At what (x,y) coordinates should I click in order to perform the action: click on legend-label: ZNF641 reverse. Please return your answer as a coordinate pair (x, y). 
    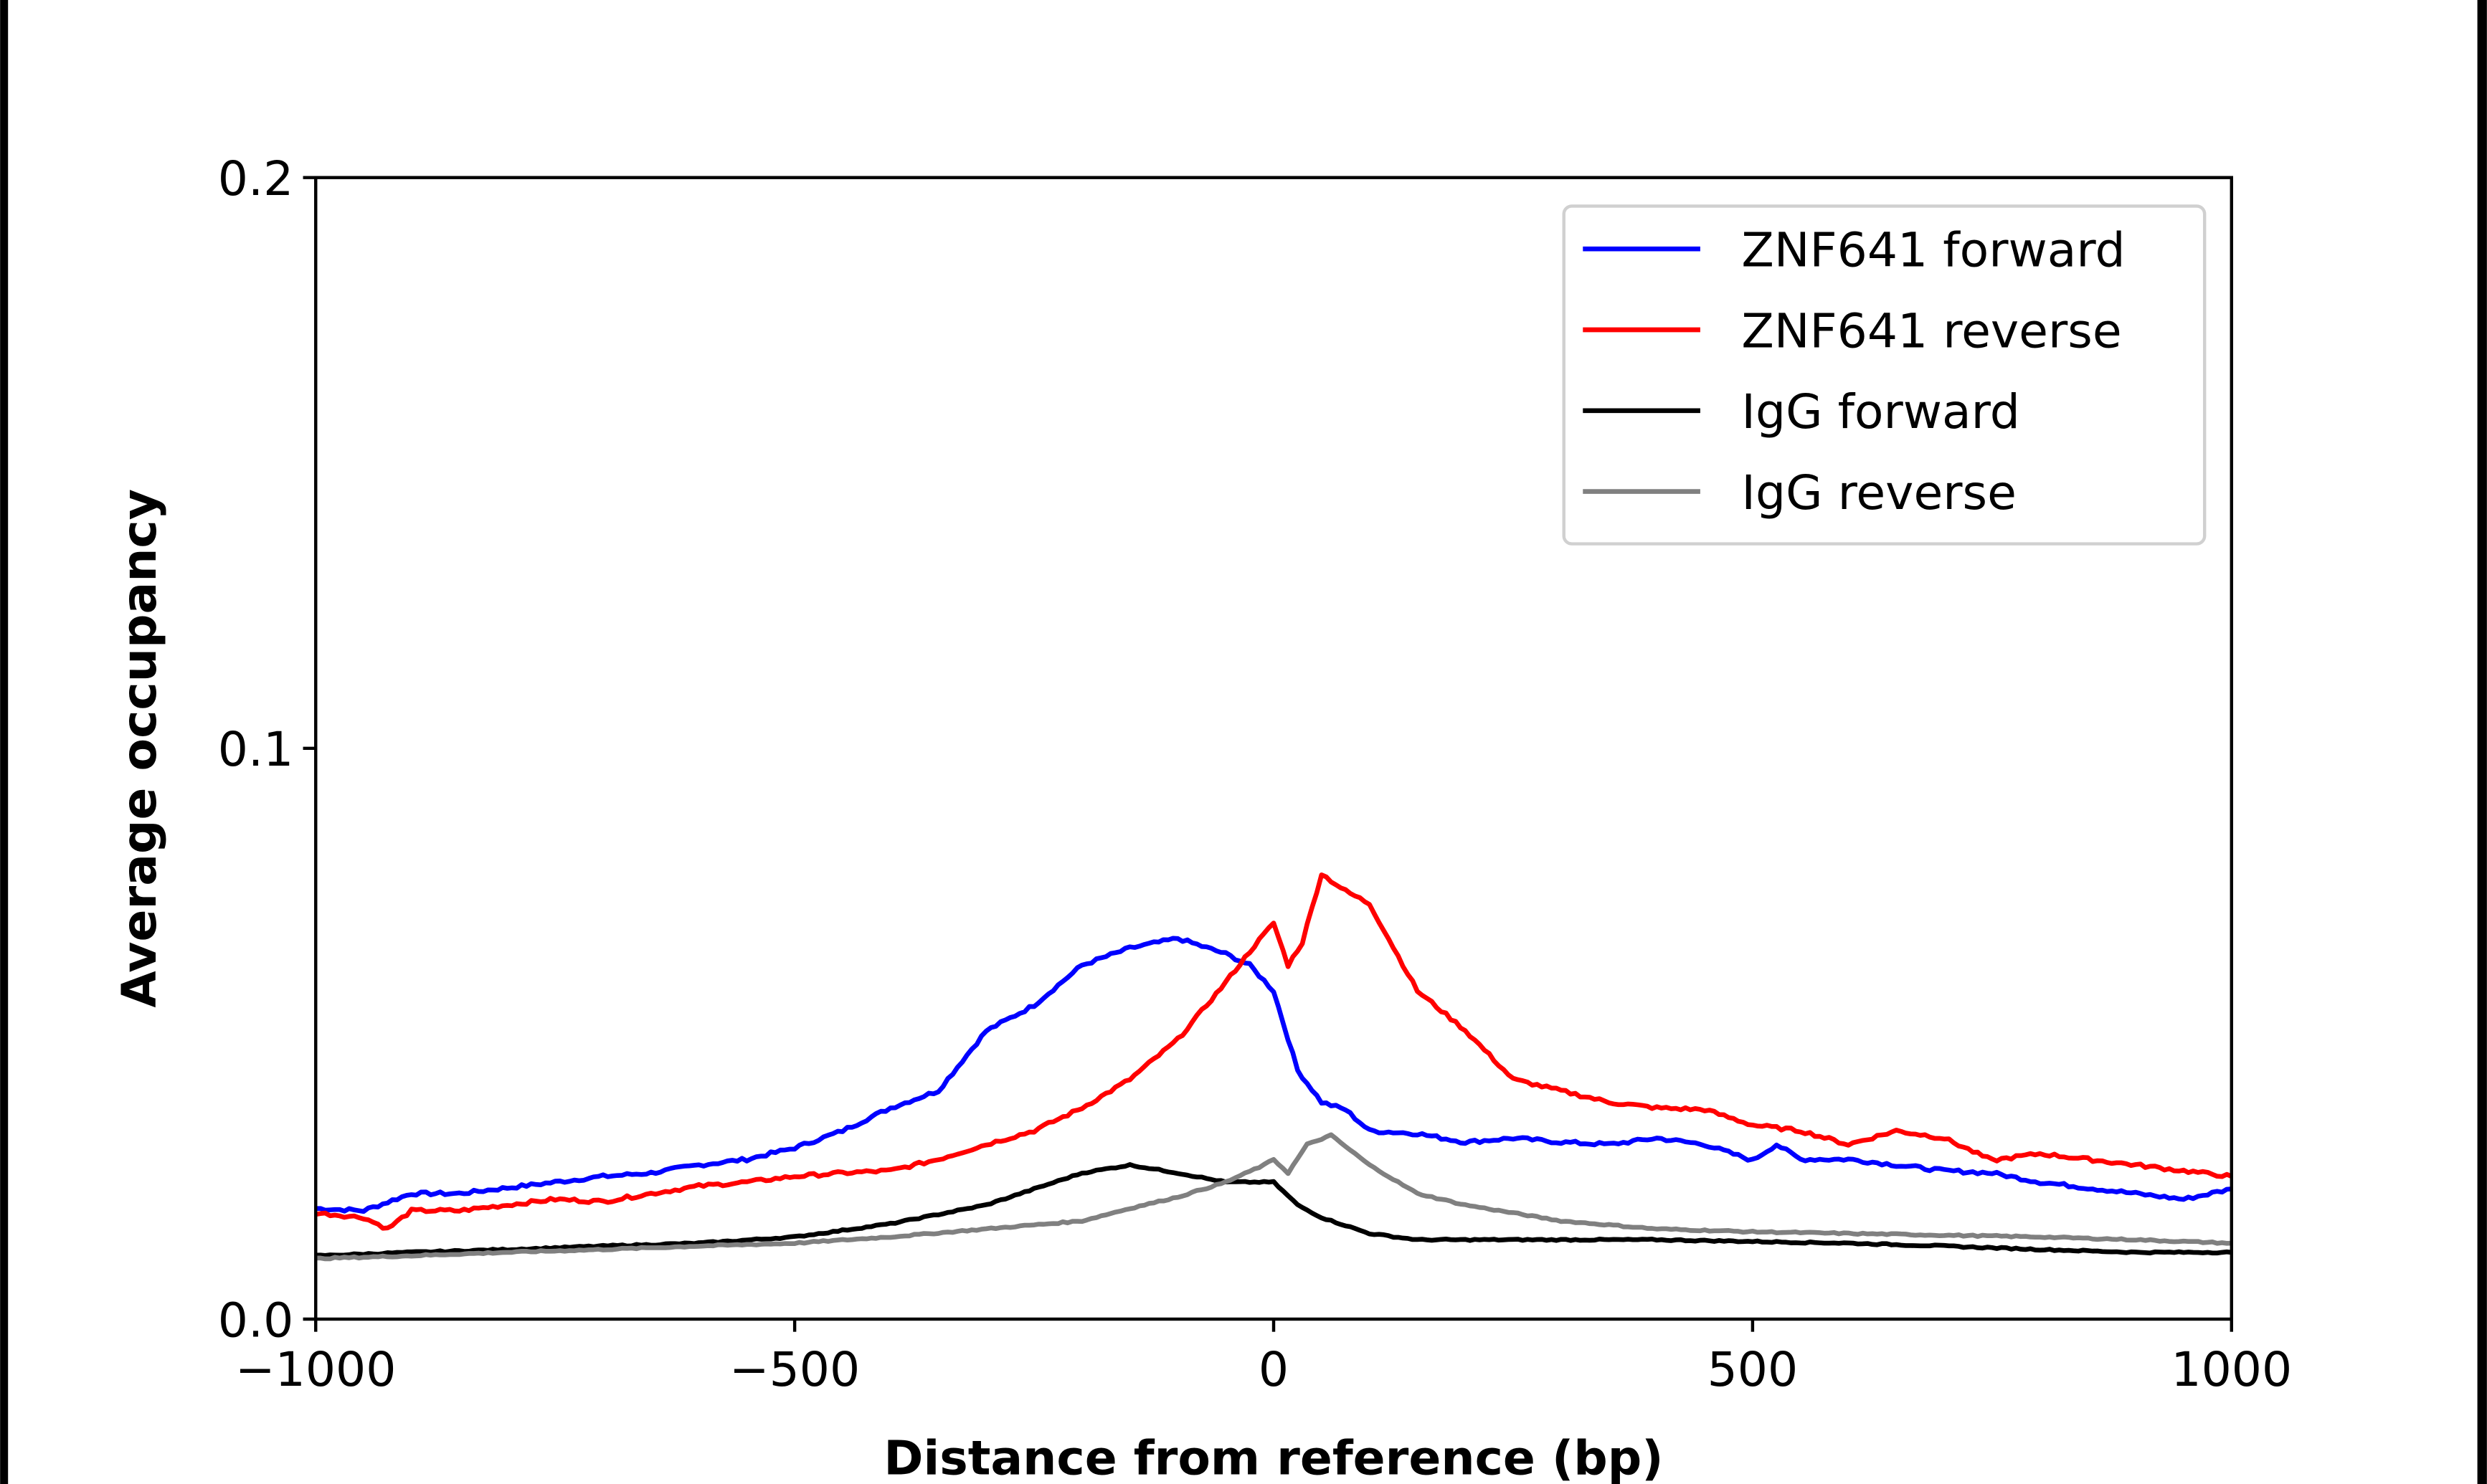
    Looking at the image, I should click on (1931, 331).